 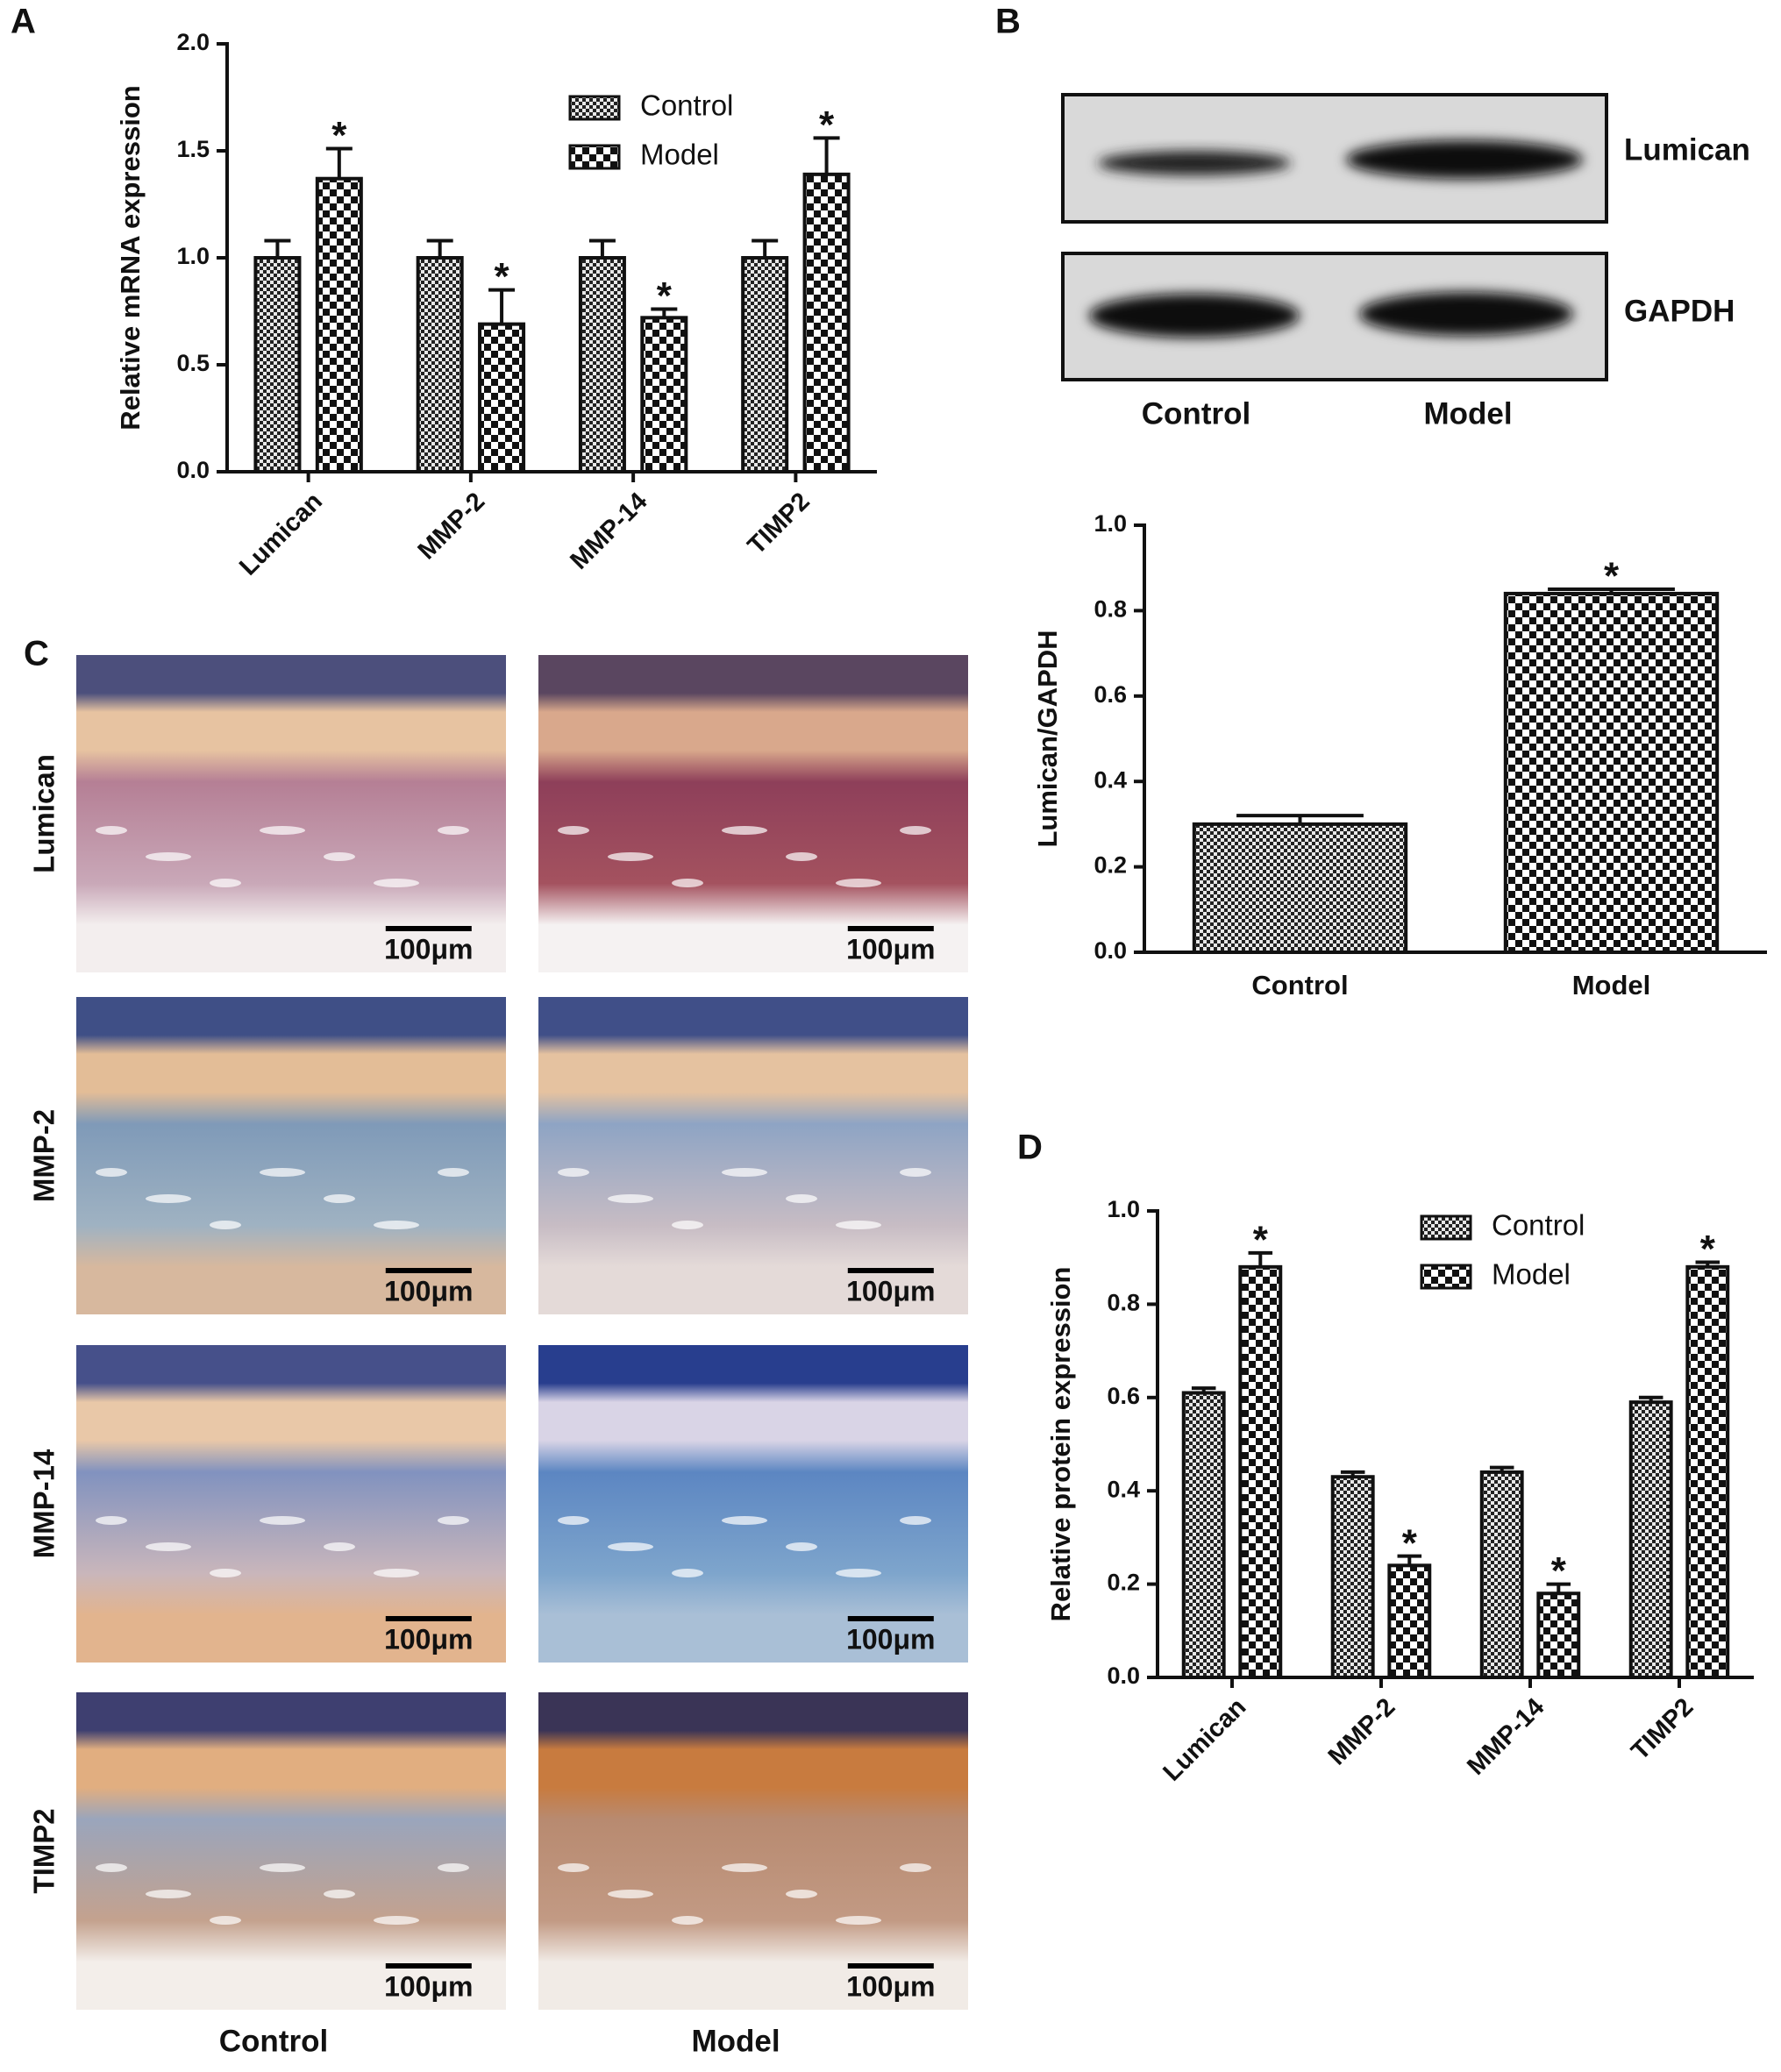 I want to click on column-label: Control, so click(x=273, y=2041).